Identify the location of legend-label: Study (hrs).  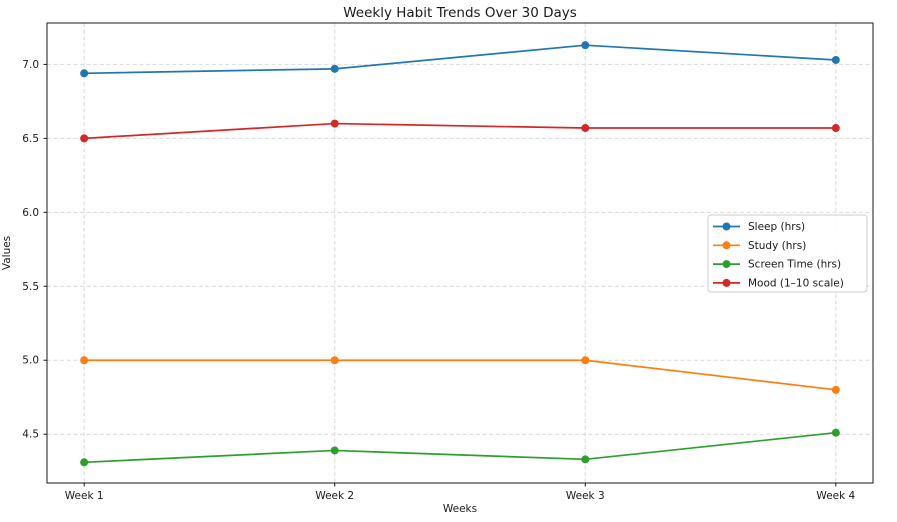
(777, 246).